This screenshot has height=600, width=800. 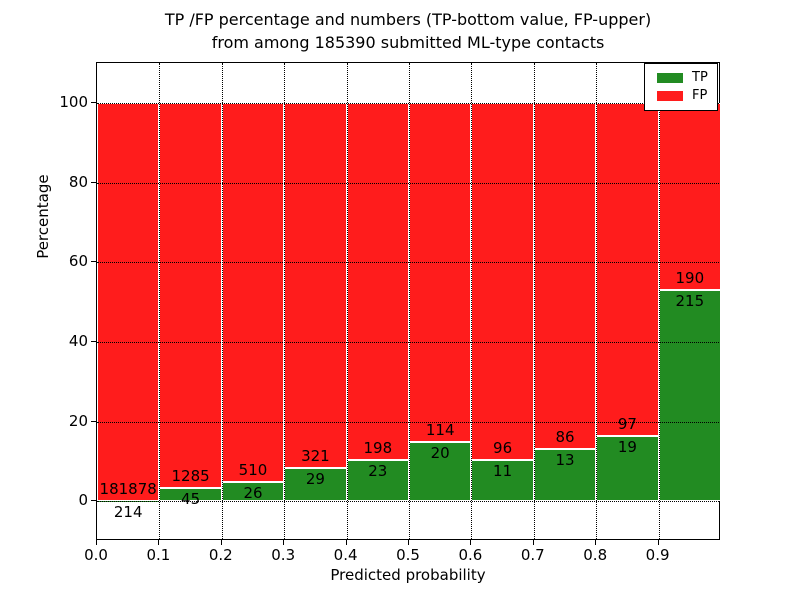 I want to click on x-tick-label: 0.7, so click(x=532, y=555).